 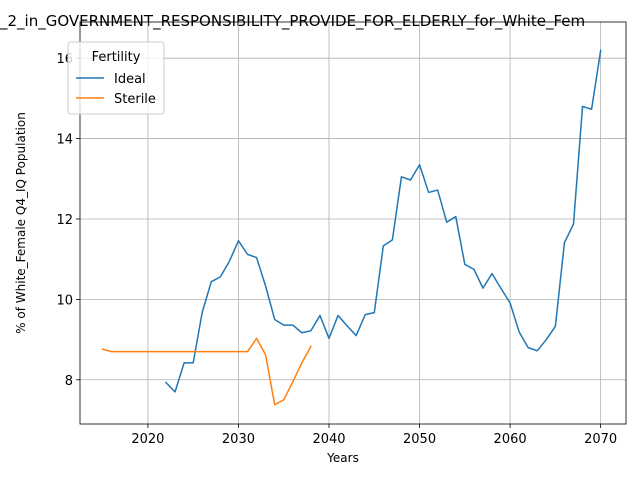 What do you see at coordinates (21, 223) in the screenshot?
I see `y-axis-label: % of White_Female Q4_IQ Population` at bounding box center [21, 223].